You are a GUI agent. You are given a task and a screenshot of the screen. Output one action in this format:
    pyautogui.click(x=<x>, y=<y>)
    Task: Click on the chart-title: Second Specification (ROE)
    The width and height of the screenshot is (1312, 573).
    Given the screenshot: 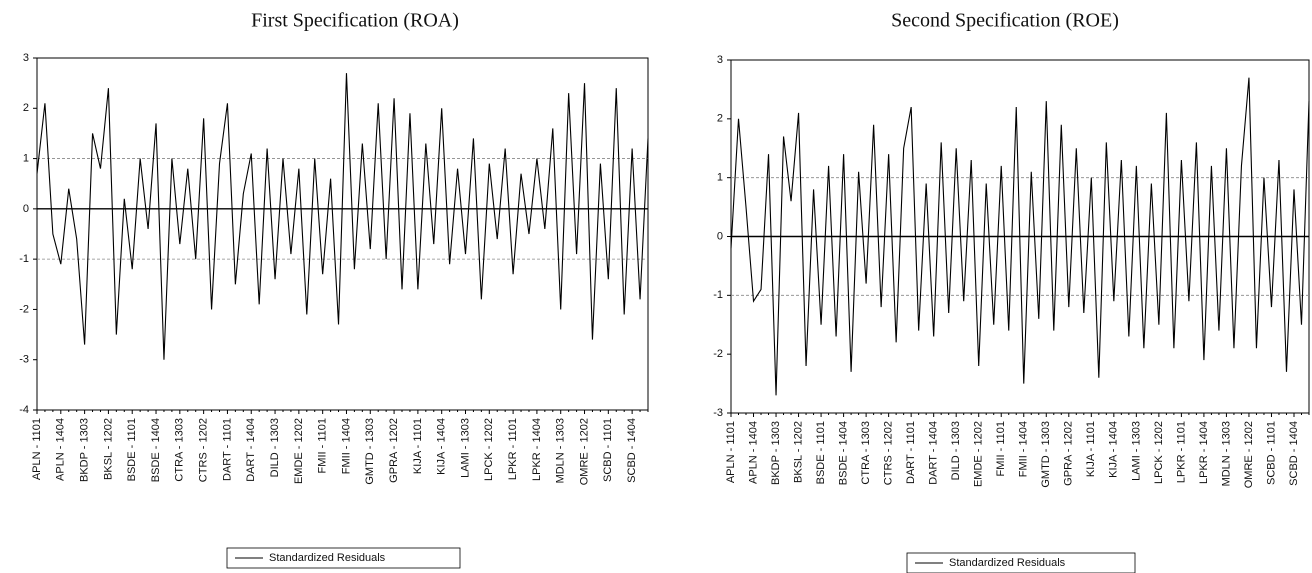 What is the action you would take?
    pyautogui.click(x=1005, y=21)
    